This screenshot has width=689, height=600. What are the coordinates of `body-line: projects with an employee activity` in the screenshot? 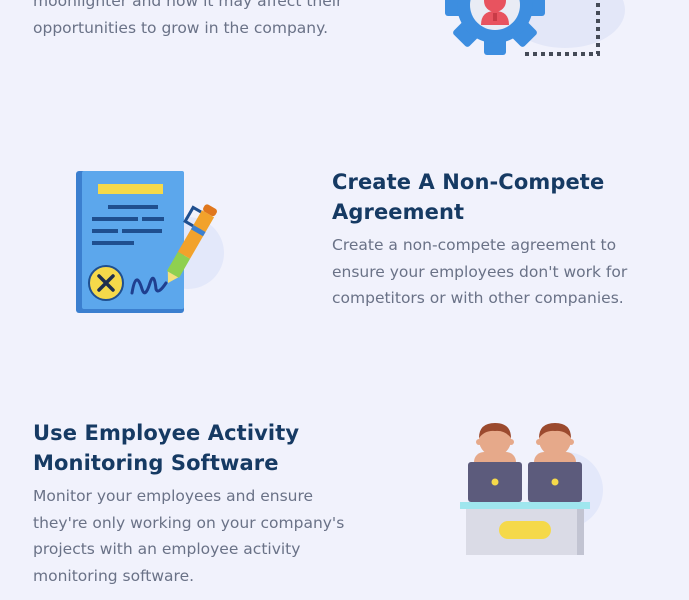 It's located at (167, 549).